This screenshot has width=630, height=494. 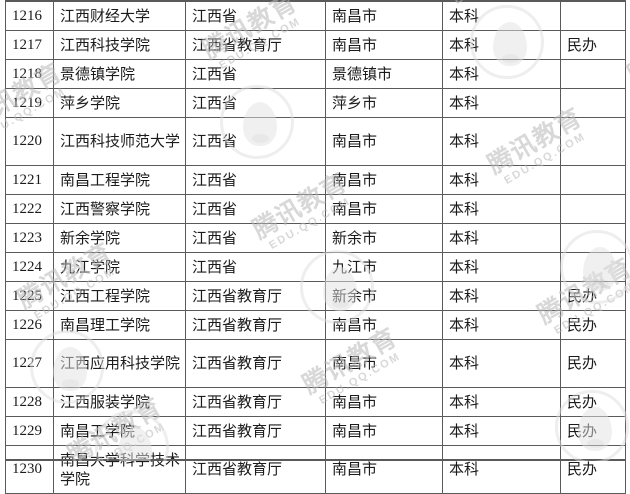 I want to click on table-row: 1230 南昌大学科学技术学院 江西省教育厅 南昌市 本科 民办, so click(x=315, y=469).